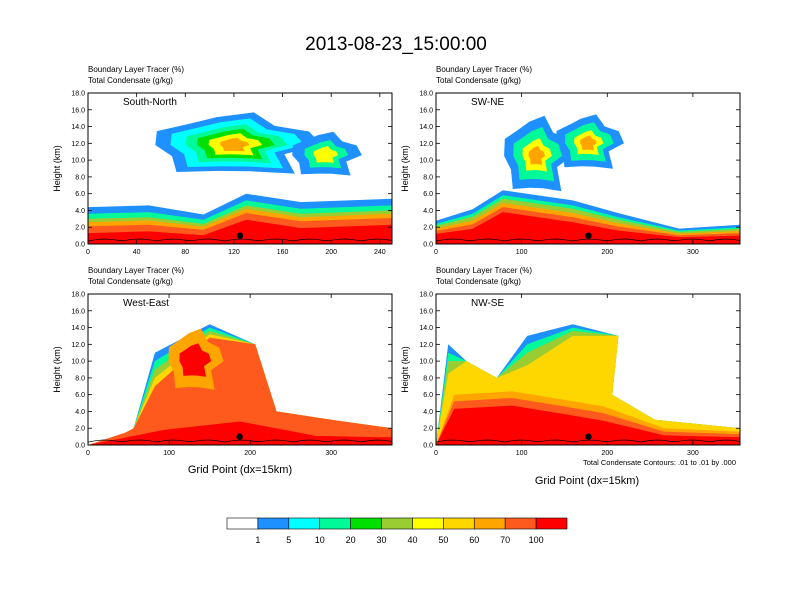 The width and height of the screenshot is (792, 612). Describe the element at coordinates (487, 303) in the screenshot. I see `panel-label: NW-SE` at that location.